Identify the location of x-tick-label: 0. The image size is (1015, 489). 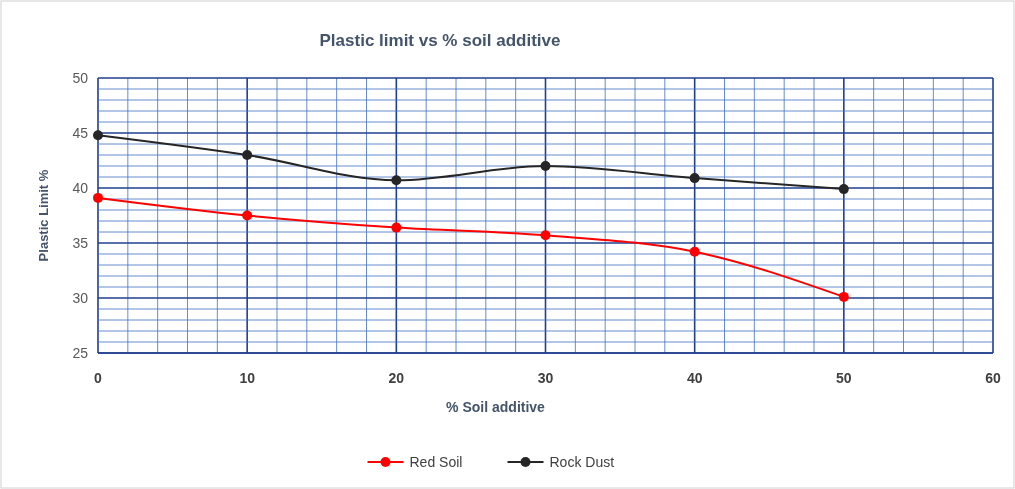
(98, 378).